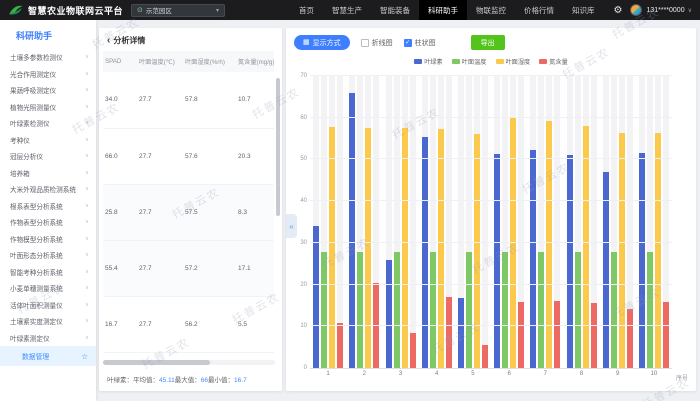 The image size is (700, 401). I want to click on sidebar-item: 智能考种分析系统 ∨, so click(48, 272).